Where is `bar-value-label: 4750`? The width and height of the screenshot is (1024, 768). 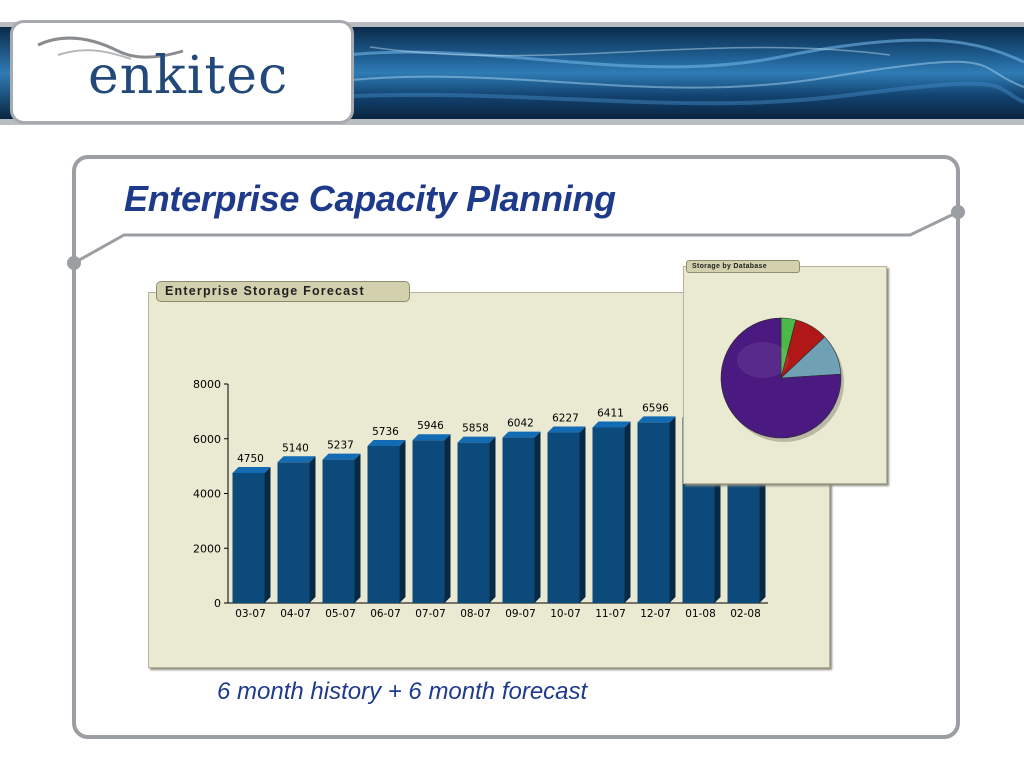
bar-value-label: 4750 is located at coordinates (250, 459).